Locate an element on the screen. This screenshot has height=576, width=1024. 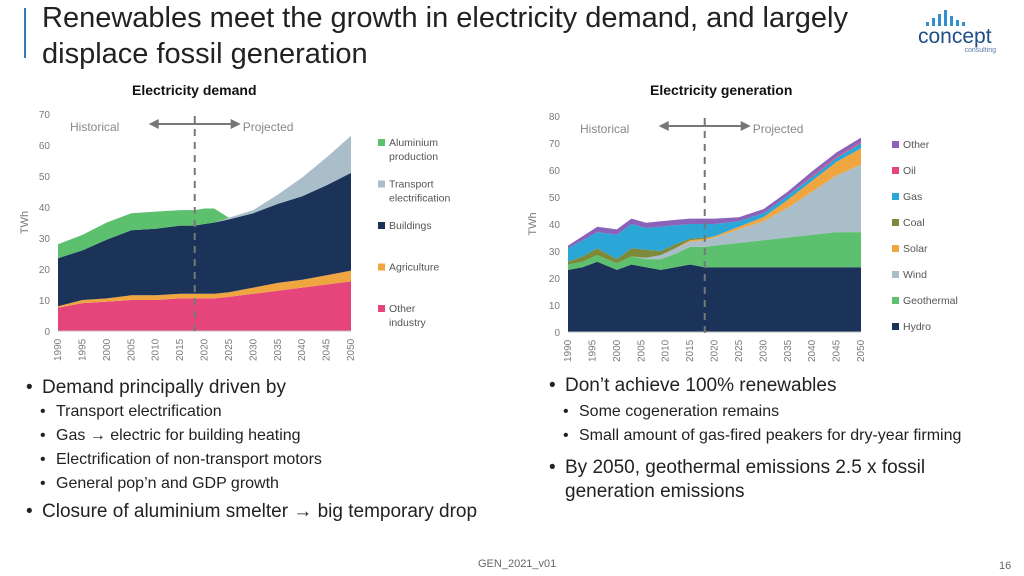
legend-label: Other is located at coordinates (916, 145).